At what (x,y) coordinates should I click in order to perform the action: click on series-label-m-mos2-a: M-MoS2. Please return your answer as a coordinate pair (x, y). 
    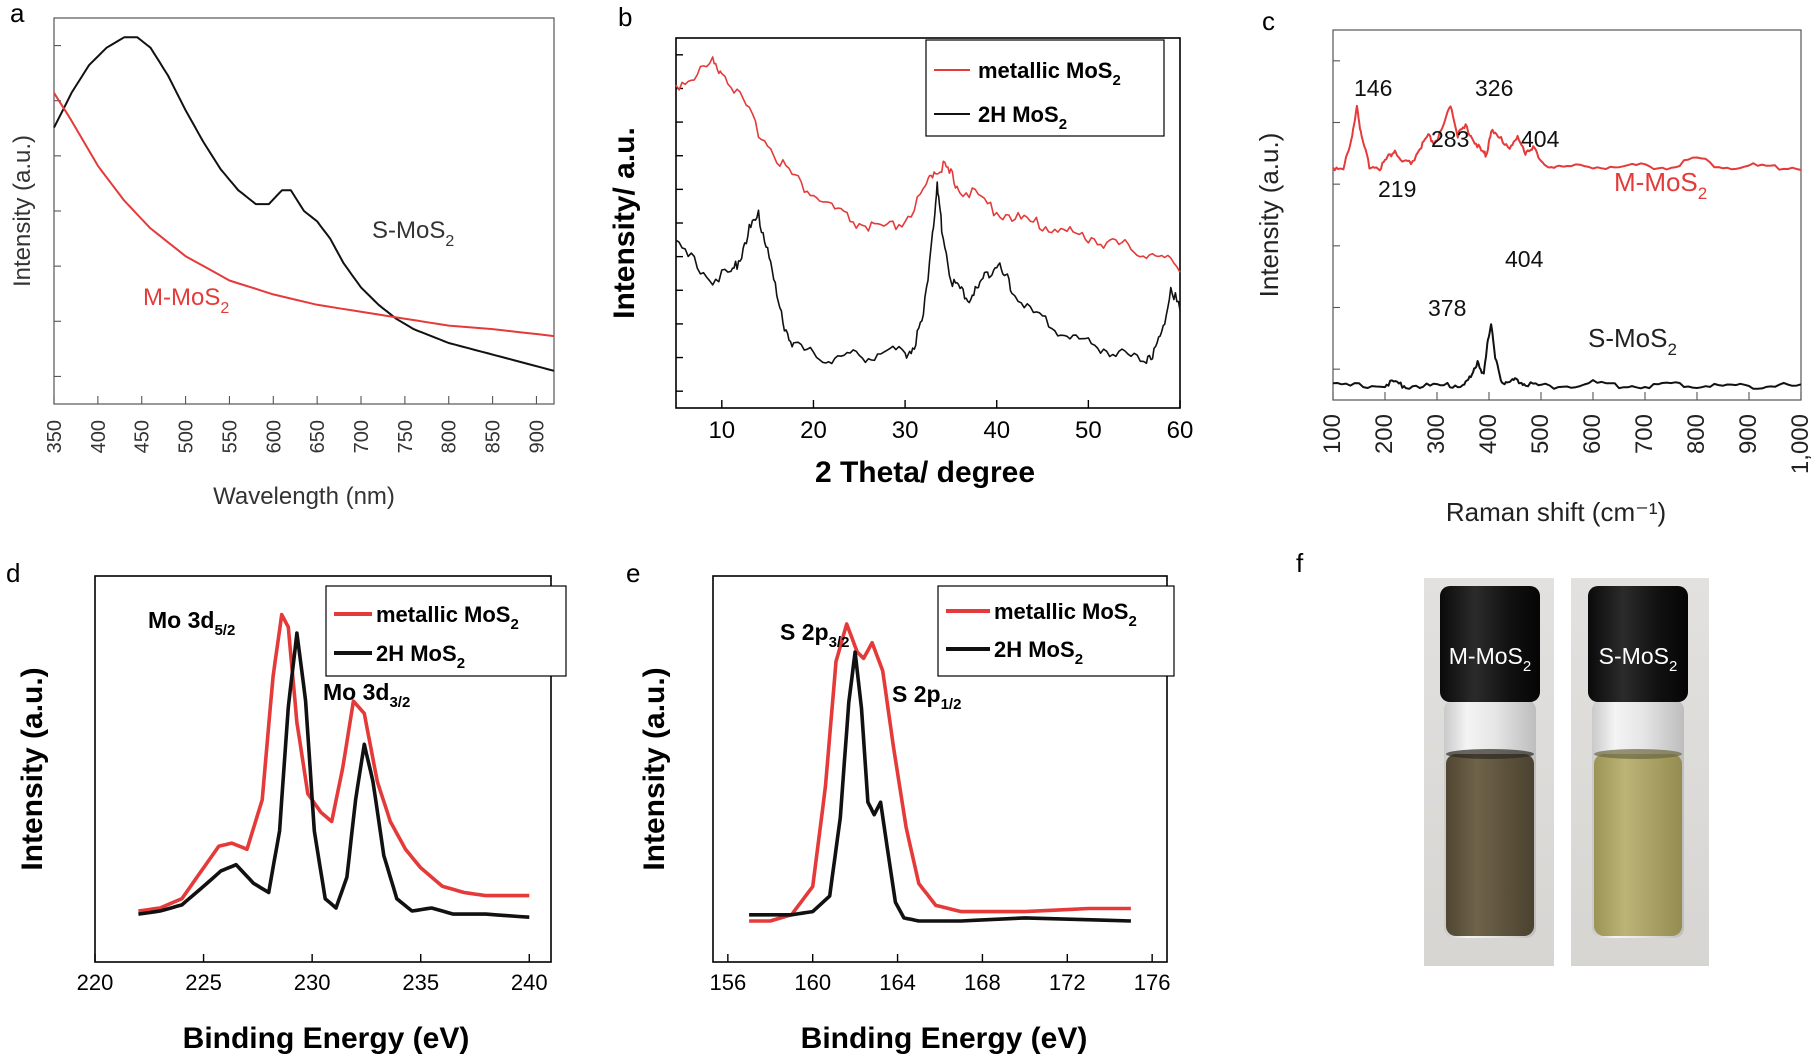
    Looking at the image, I should click on (186, 300).